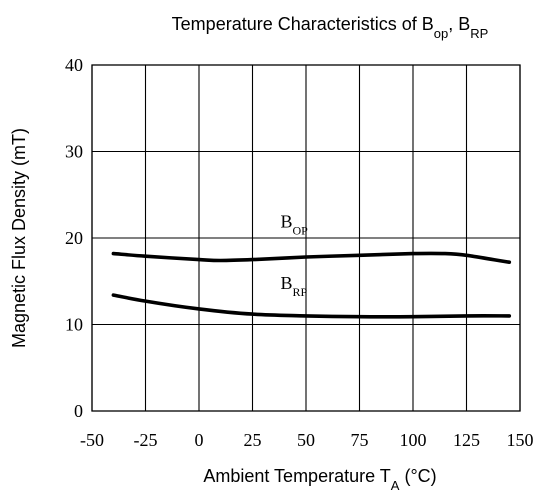 This screenshot has width=545, height=495. What do you see at coordinates (466, 440) in the screenshot?
I see `x-tick-label: 125` at bounding box center [466, 440].